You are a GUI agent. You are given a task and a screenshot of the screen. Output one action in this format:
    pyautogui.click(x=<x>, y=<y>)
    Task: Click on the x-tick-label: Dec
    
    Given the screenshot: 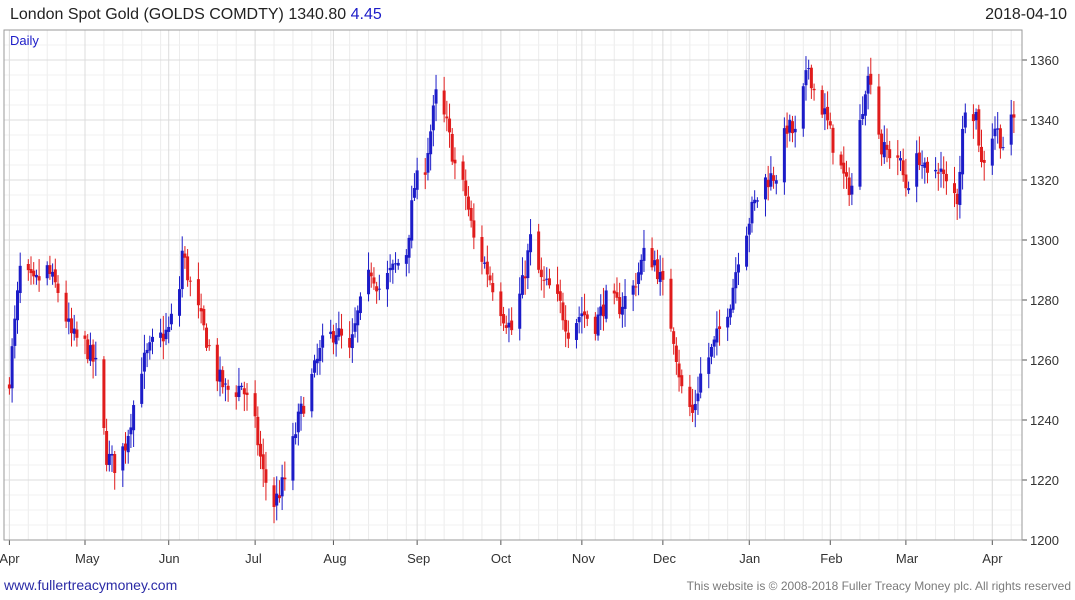 What is the action you would take?
    pyautogui.click(x=665, y=558)
    